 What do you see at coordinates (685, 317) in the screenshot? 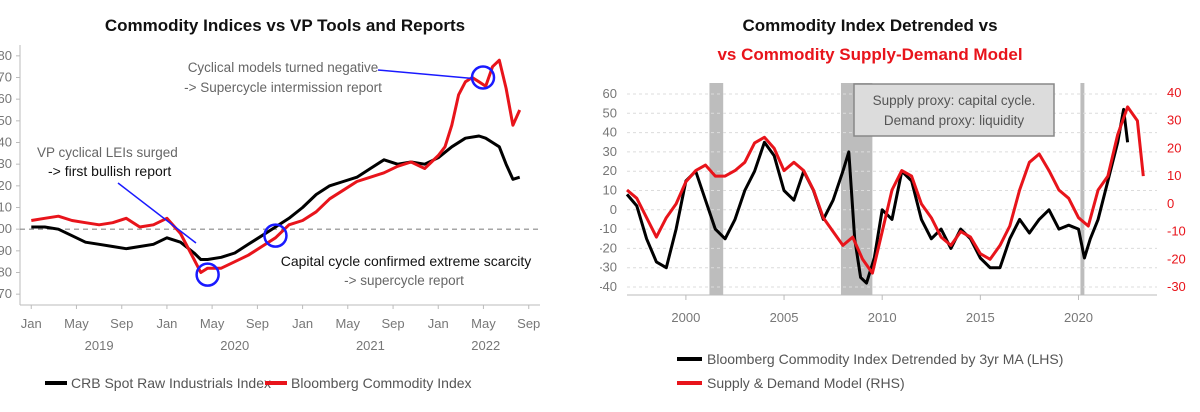
I see `right-x-tick-label: 2000` at bounding box center [685, 317].